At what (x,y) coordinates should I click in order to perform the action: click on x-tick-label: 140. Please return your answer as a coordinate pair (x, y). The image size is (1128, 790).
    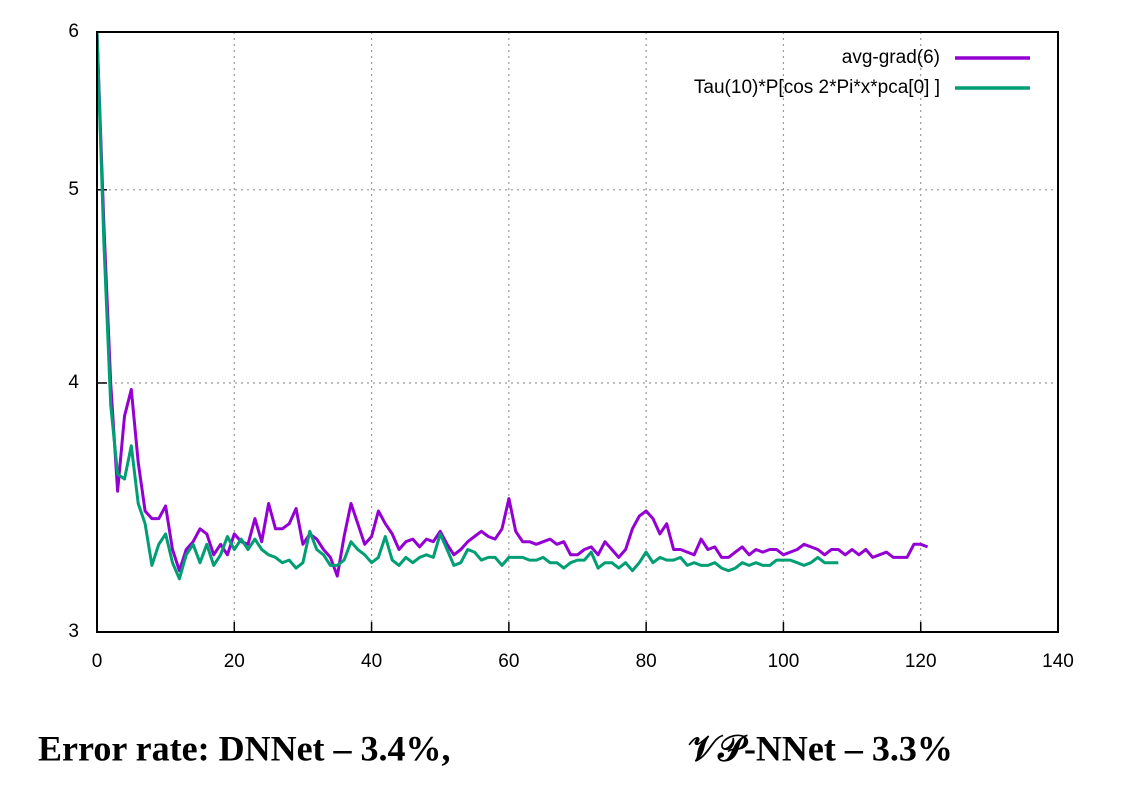
    Looking at the image, I should click on (1058, 661).